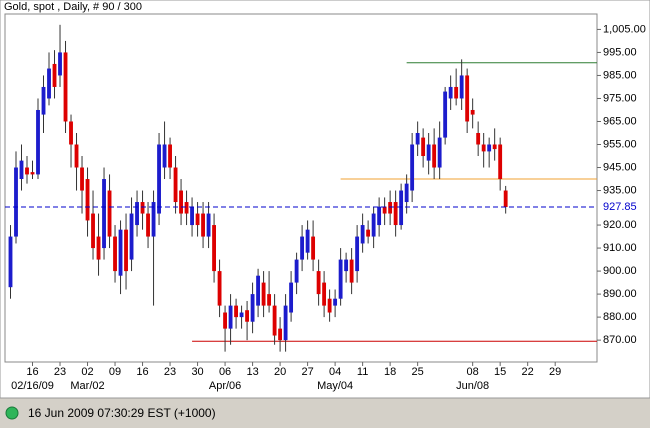 The image size is (650, 428). Describe the element at coordinates (32, 386) in the screenshot. I see `x-major-label: 02/16/09` at that location.